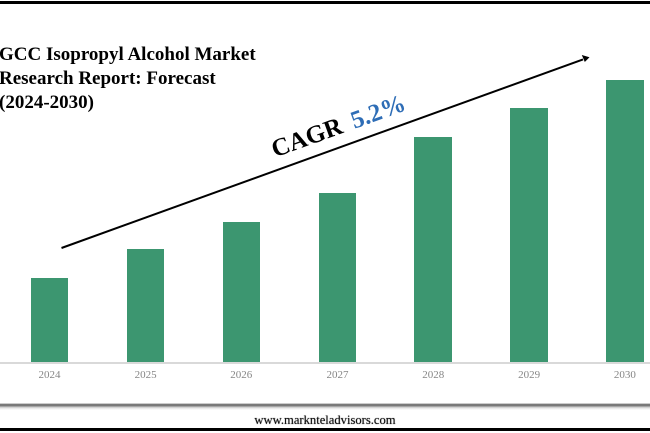  What do you see at coordinates (338, 126) in the screenshot?
I see `svg-text: CAGR 5.2%` at bounding box center [338, 126].